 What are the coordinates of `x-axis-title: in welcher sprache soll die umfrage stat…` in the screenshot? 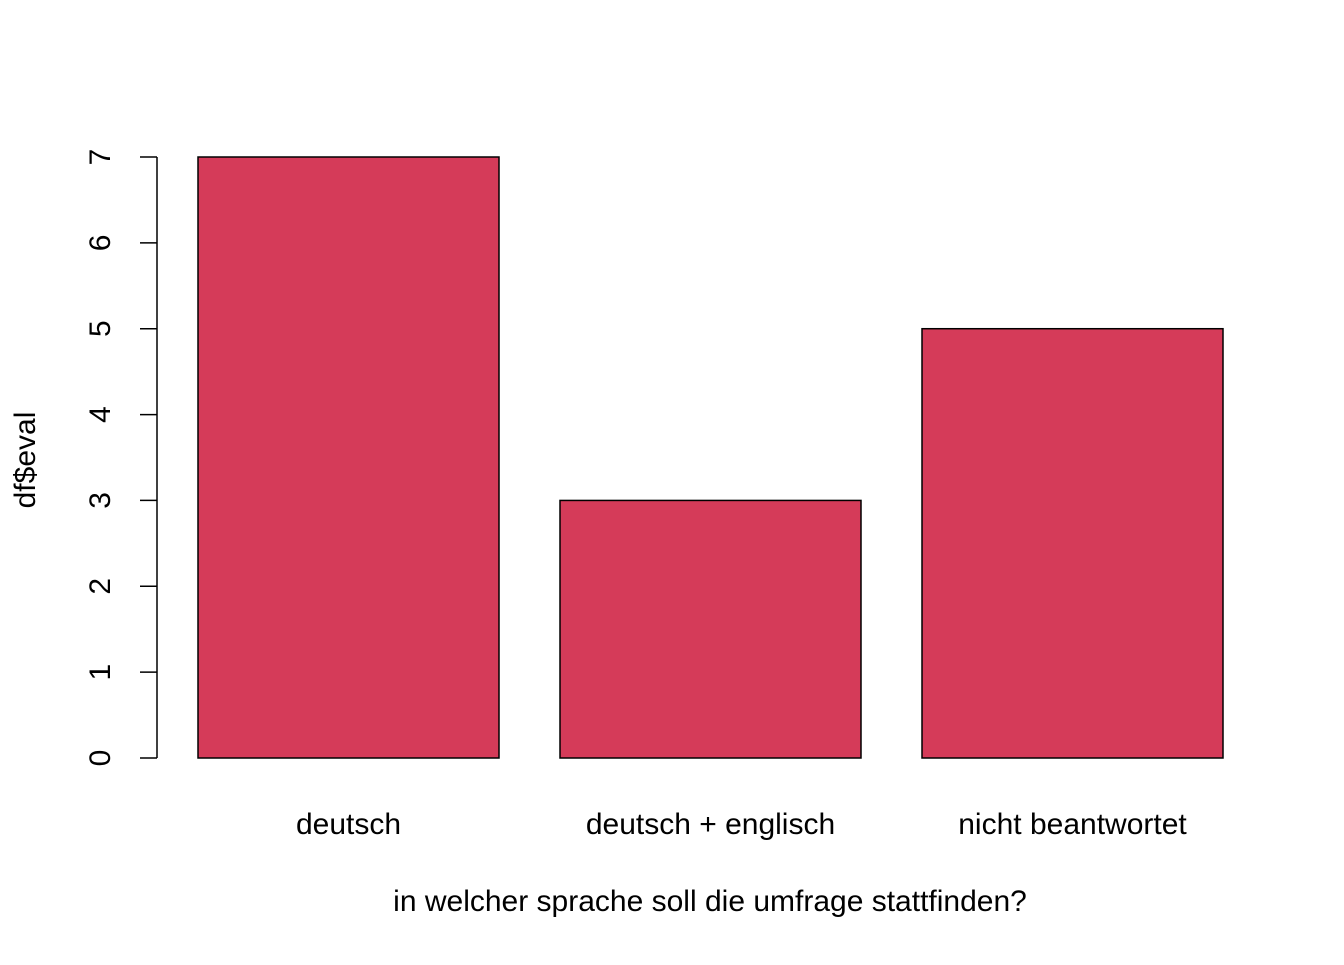 It's located at (710, 901).